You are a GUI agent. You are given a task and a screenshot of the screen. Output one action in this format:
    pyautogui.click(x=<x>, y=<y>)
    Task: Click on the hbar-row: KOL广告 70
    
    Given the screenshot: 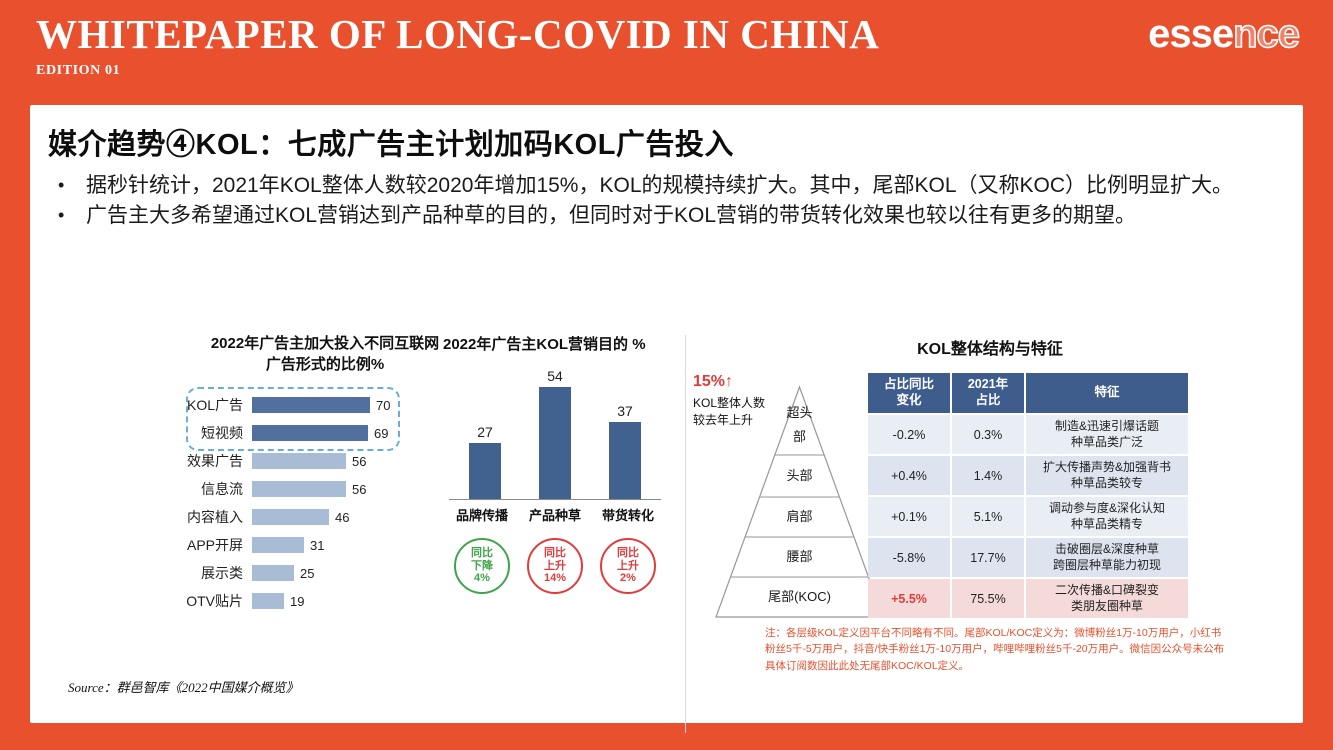 What is the action you would take?
    pyautogui.click(x=325, y=405)
    